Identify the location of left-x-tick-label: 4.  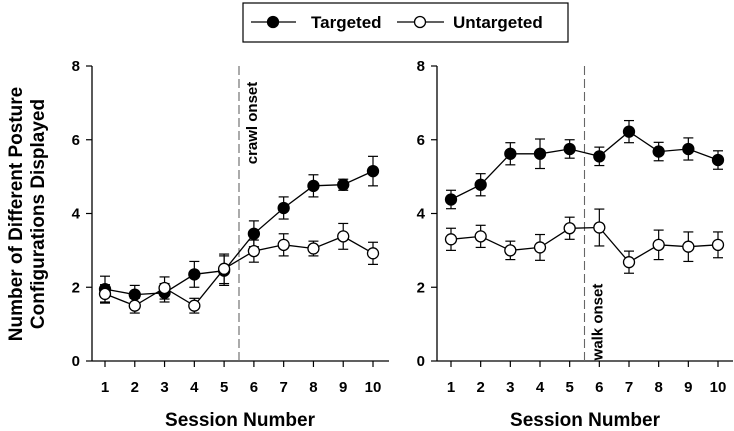
(194, 387).